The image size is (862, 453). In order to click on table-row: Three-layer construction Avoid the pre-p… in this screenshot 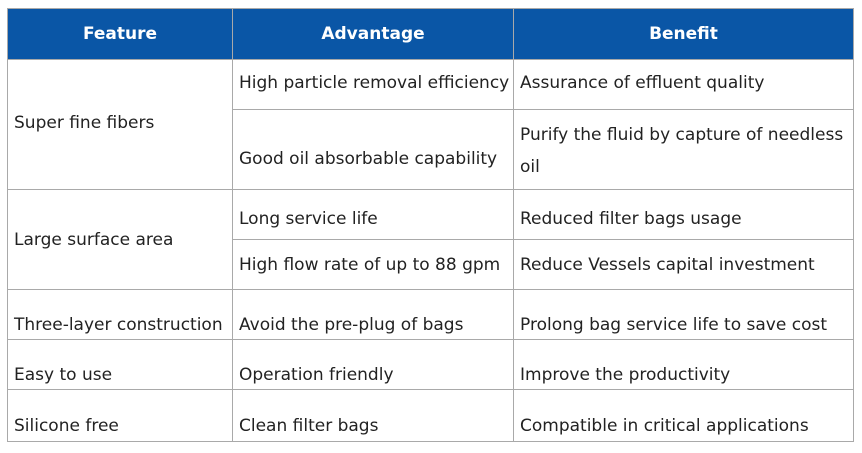, I will do `click(430, 314)`.